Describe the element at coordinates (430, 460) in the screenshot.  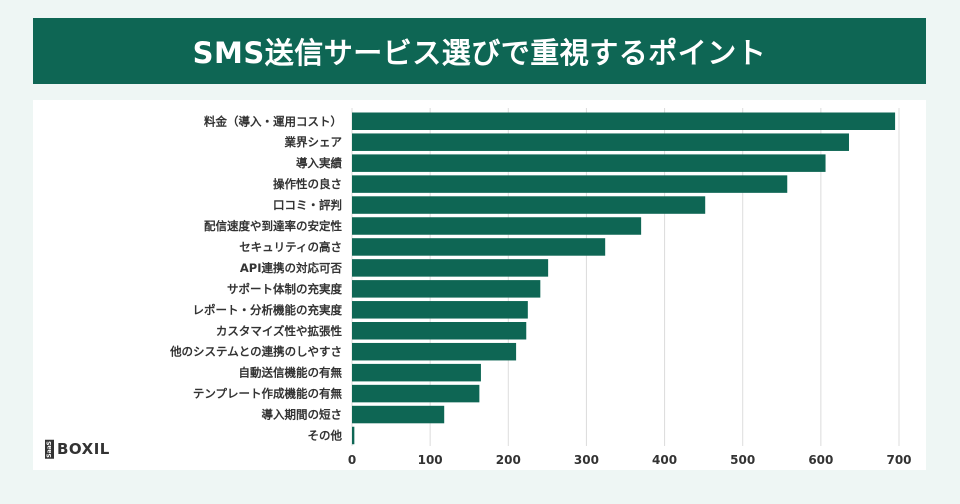
I see `x-tick-label: 100` at that location.